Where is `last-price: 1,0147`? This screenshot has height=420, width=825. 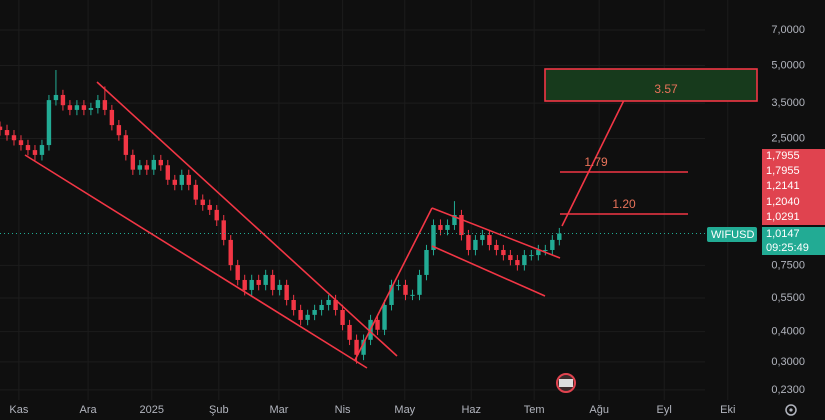
last-price: 1,0147 is located at coordinates (783, 234).